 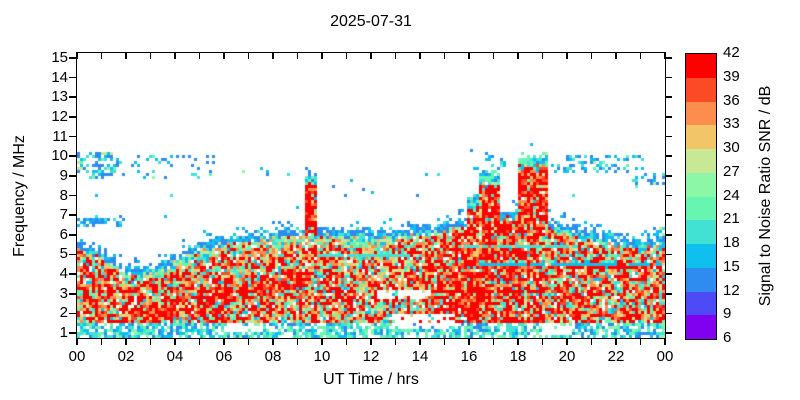 I want to click on colorbar-tick-label: 18, so click(x=731, y=242).